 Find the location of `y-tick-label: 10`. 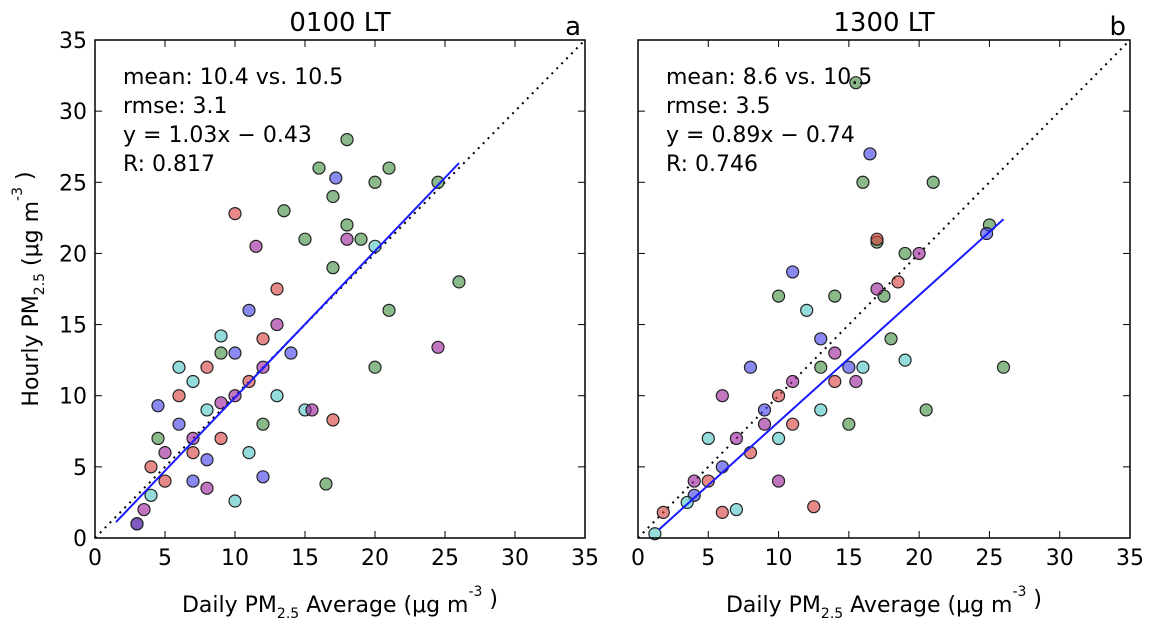

y-tick-label: 10 is located at coordinates (73, 397).